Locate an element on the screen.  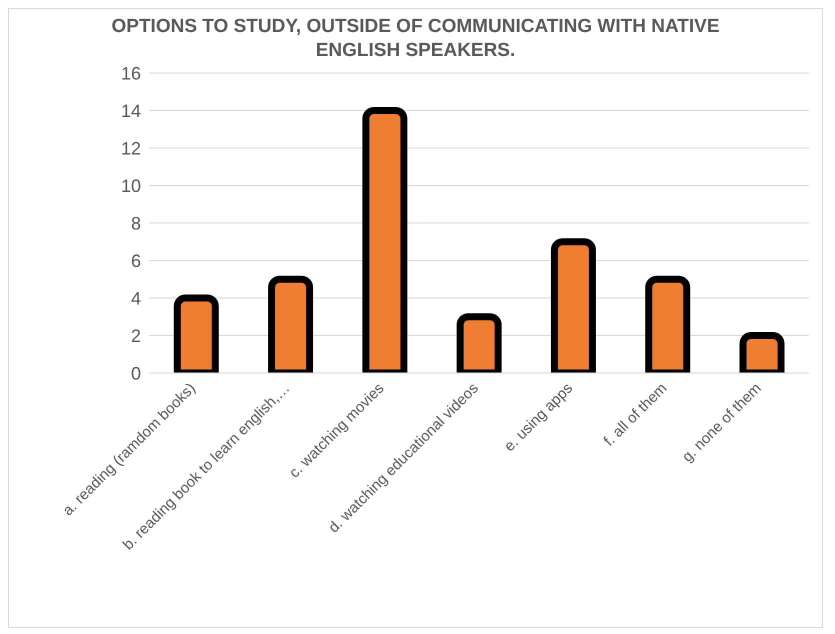
y-tick-label: 12 is located at coordinates (130, 148).